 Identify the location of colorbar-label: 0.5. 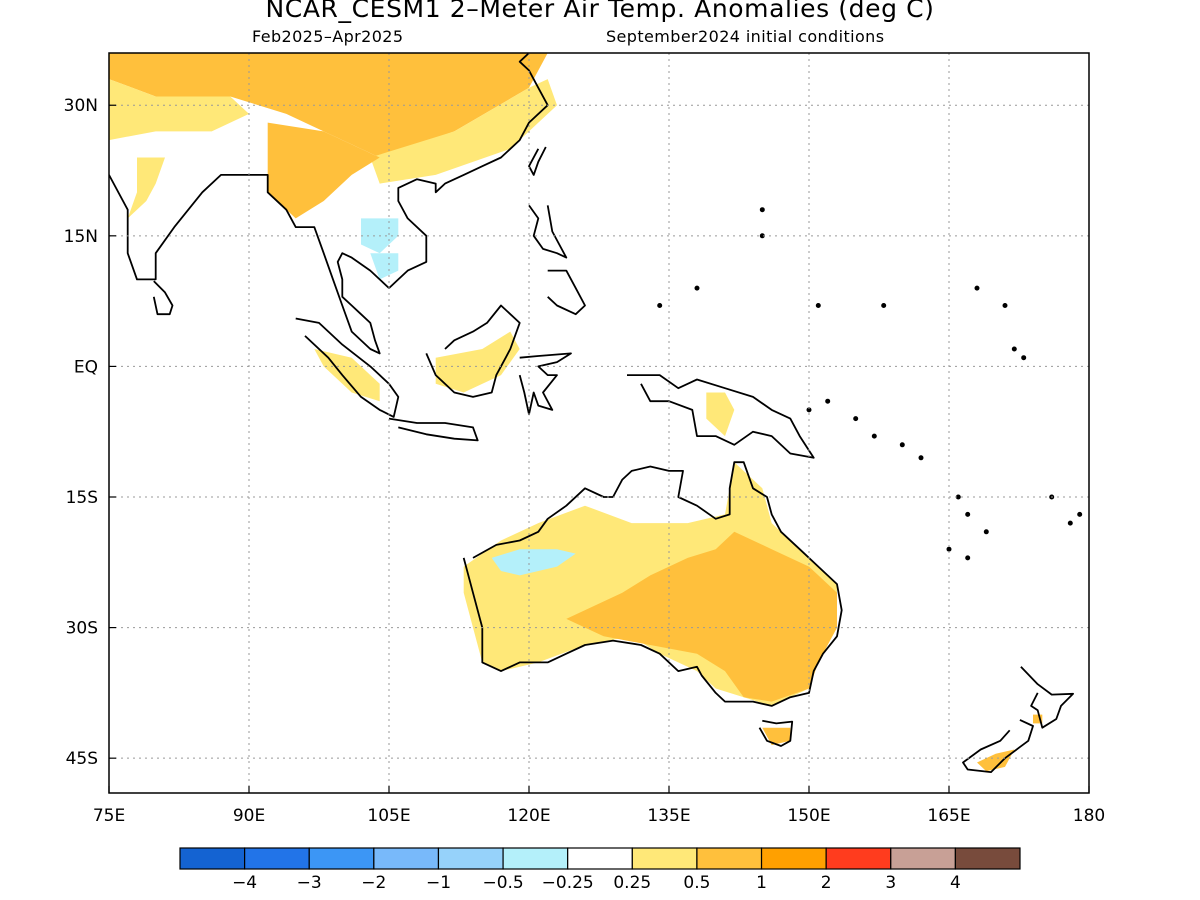
(696, 883).